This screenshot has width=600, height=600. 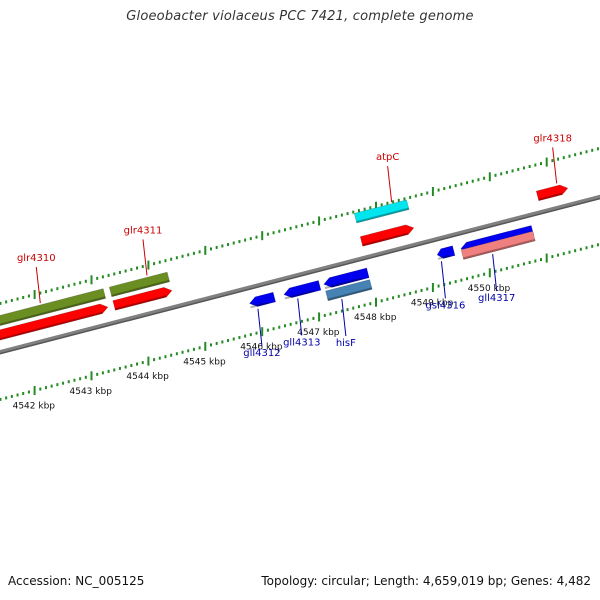 I want to click on gene-label: hisF, so click(x=346, y=343).